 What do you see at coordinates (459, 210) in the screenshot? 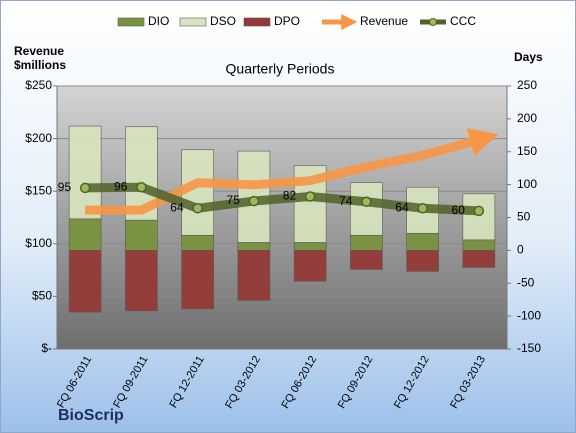
I see `data-label: 60` at bounding box center [459, 210].